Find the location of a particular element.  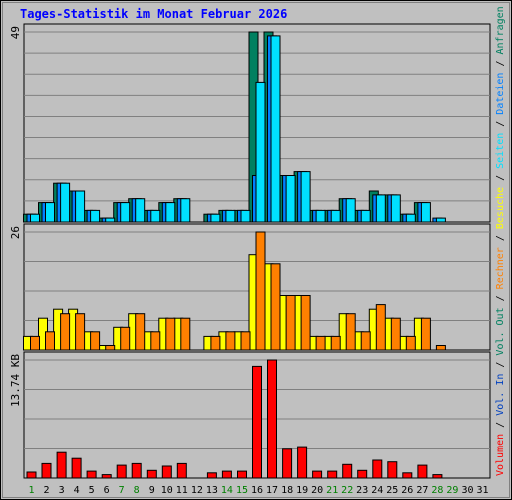

day-label: 16 is located at coordinates (257, 490).